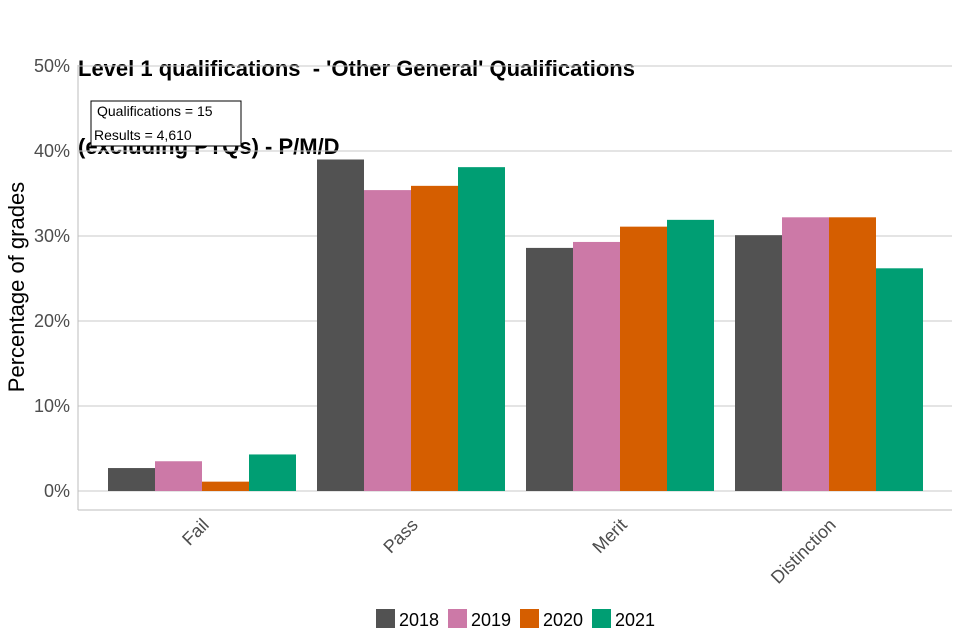 The image size is (960, 640). Describe the element at coordinates (387, 340) in the screenshot. I see `bar-2019-pass` at that location.